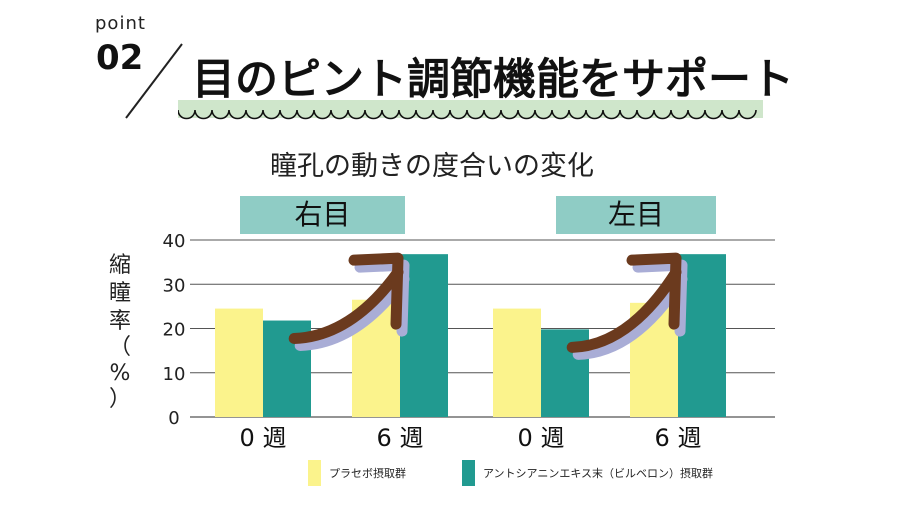  I want to click on y-axis-label-paren-open: （, so click(119, 347).